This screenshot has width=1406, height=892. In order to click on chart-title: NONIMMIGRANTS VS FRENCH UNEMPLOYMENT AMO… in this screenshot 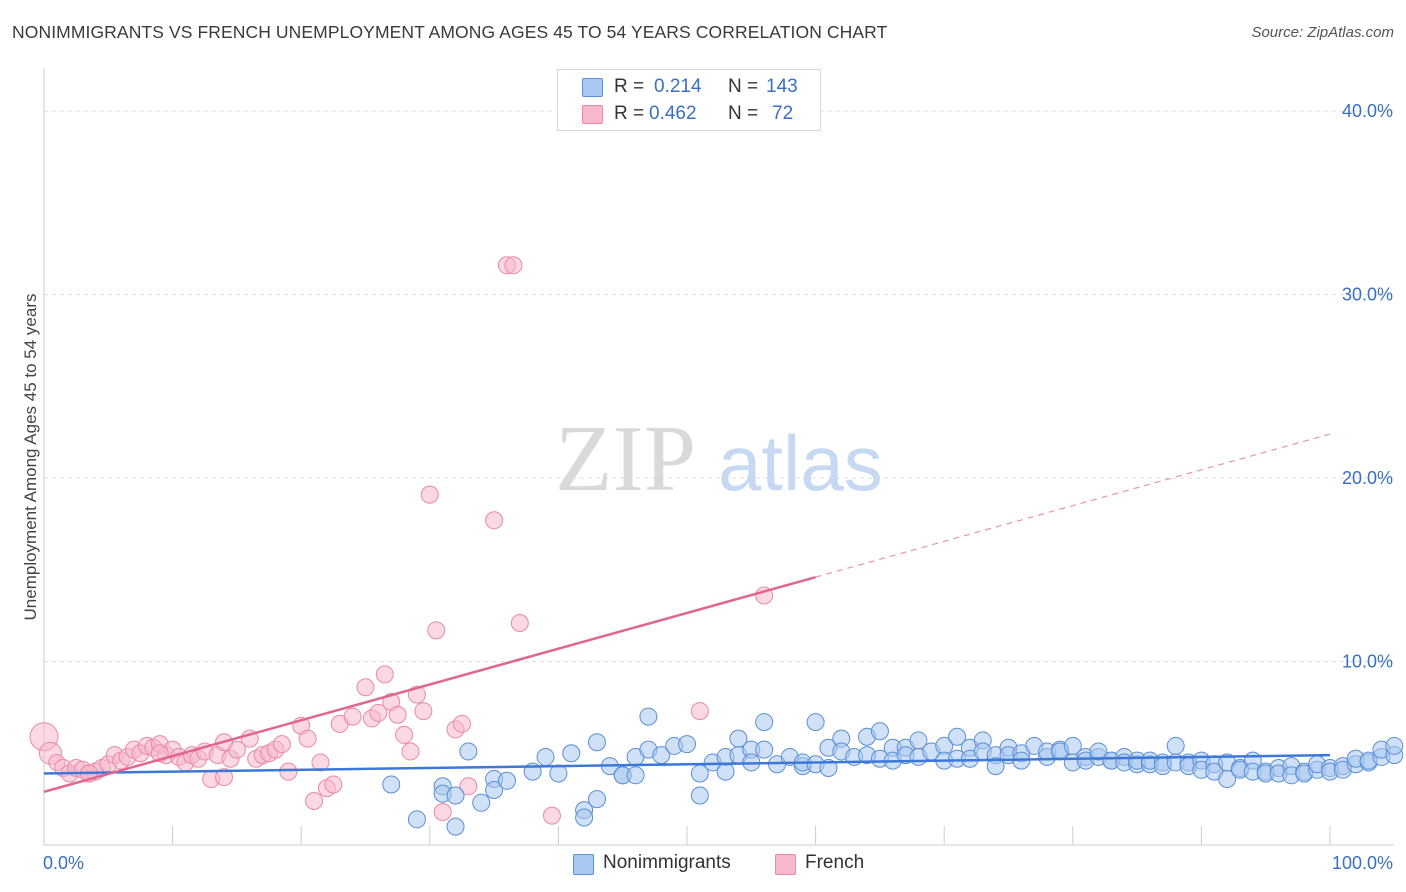, I will do `click(450, 32)`.